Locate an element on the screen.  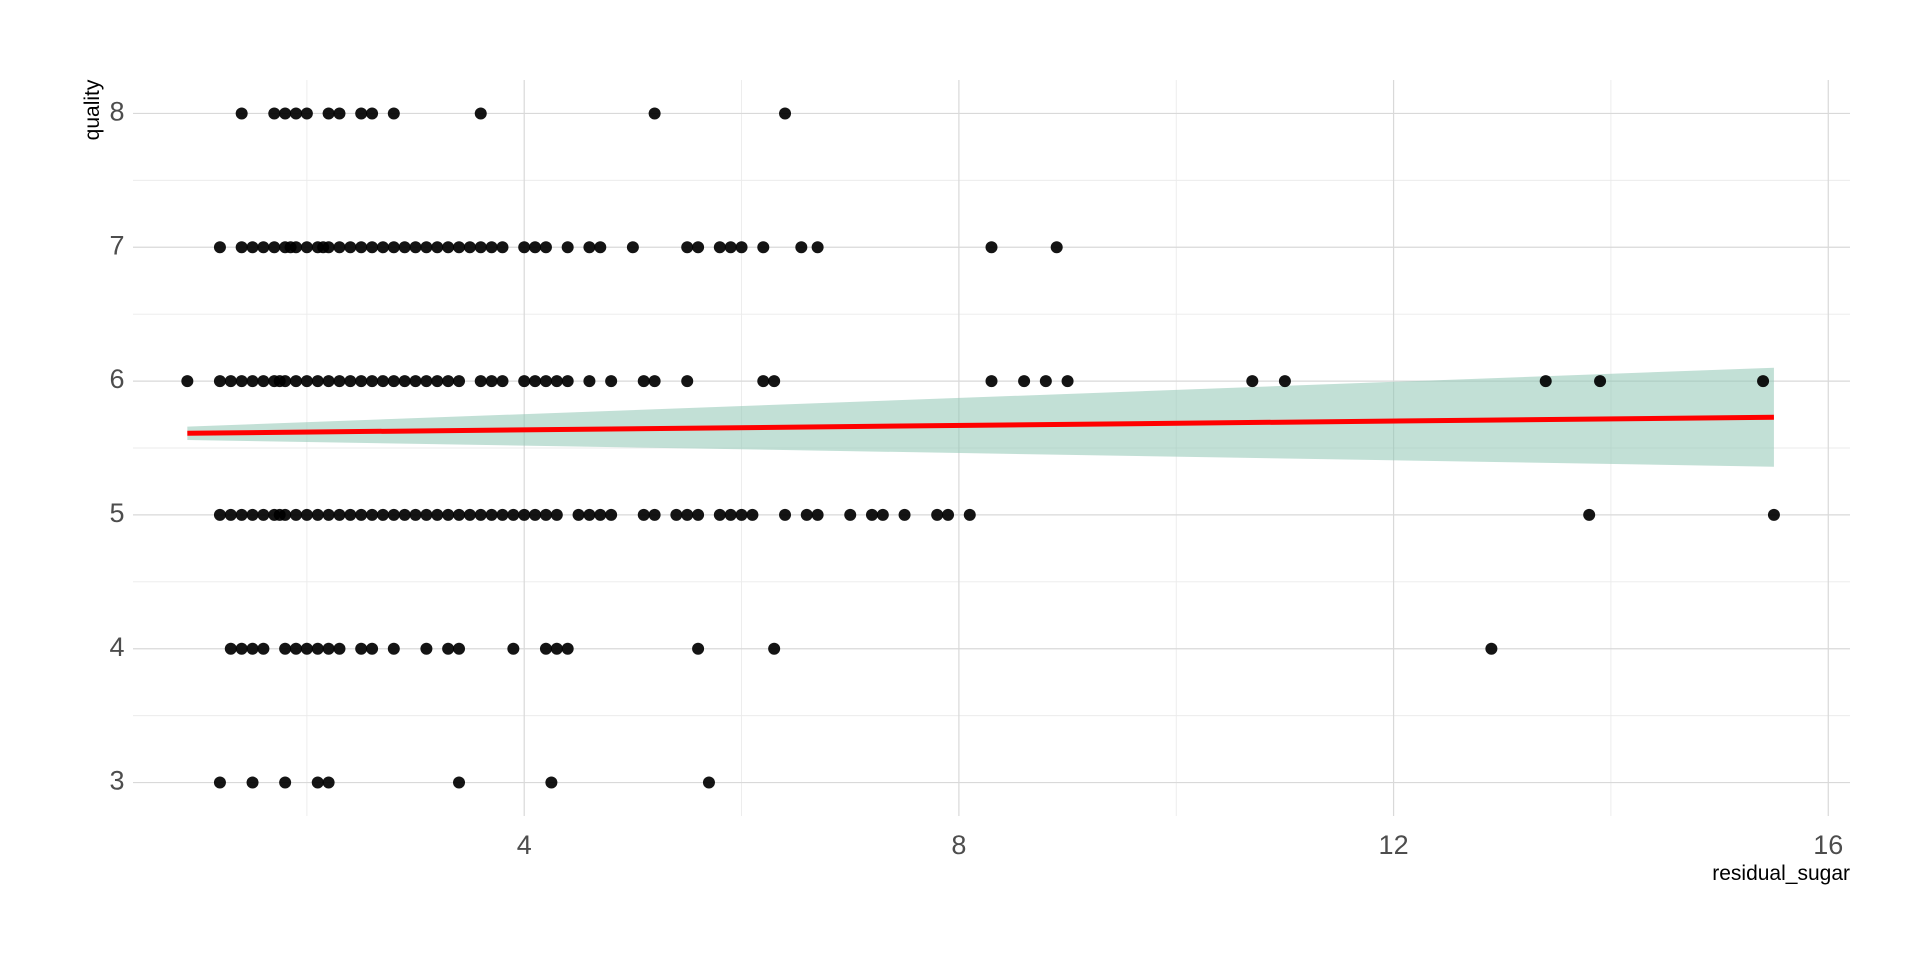
confidence-band is located at coordinates (980, 417).